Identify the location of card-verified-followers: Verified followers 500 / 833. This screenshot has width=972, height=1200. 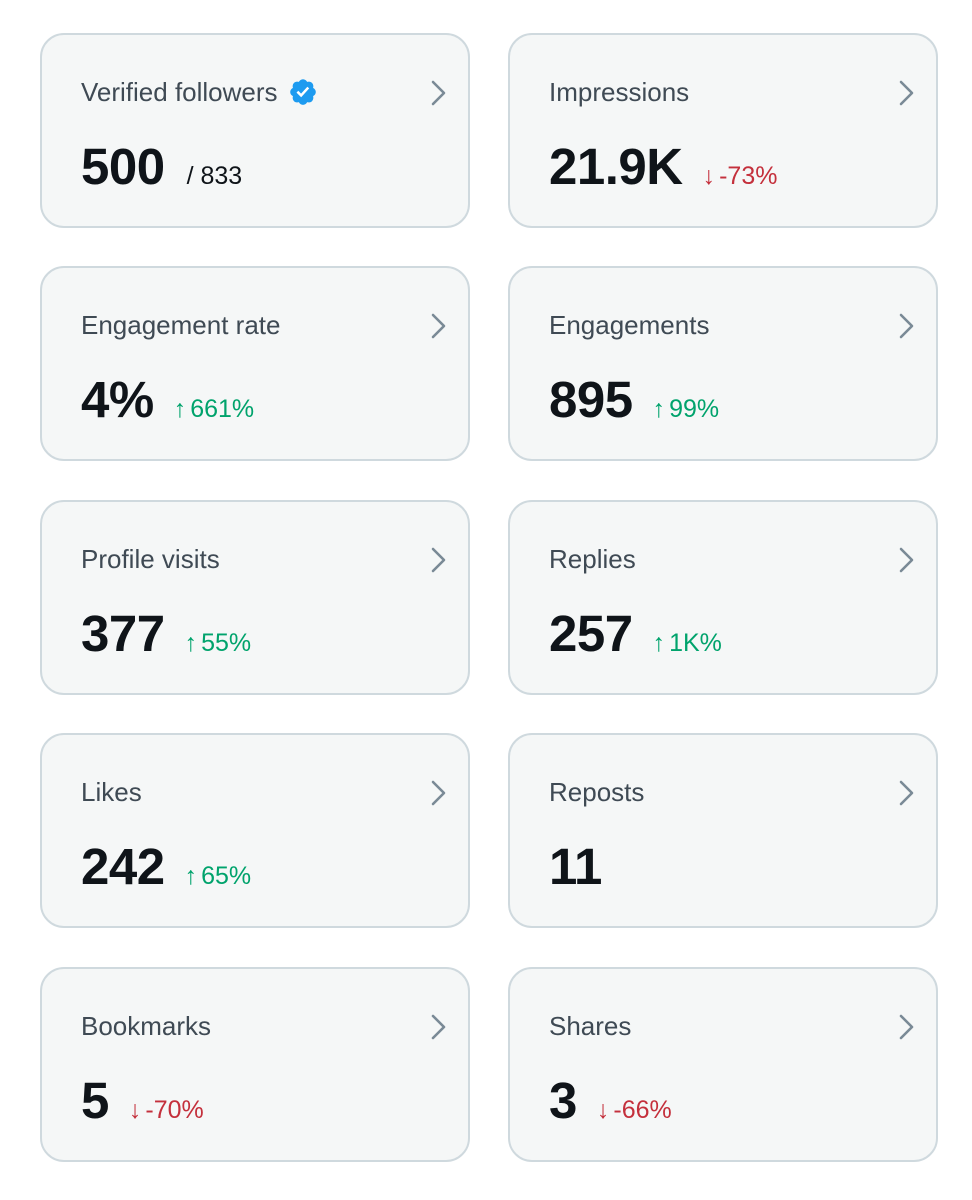
(255, 130).